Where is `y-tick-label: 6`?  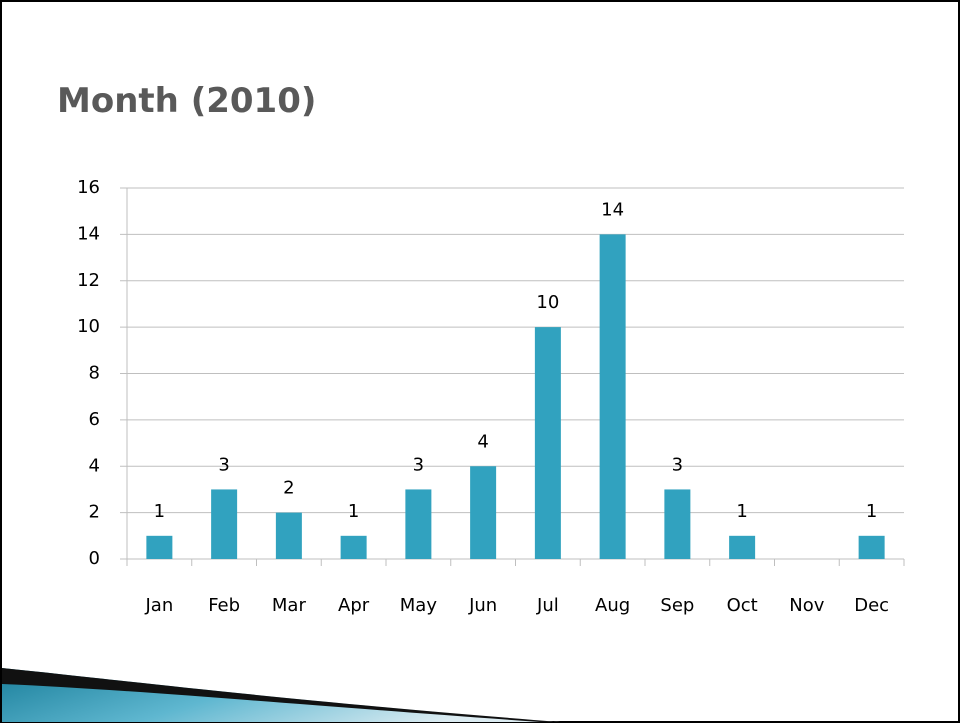
y-tick-label: 6 is located at coordinates (94, 419).